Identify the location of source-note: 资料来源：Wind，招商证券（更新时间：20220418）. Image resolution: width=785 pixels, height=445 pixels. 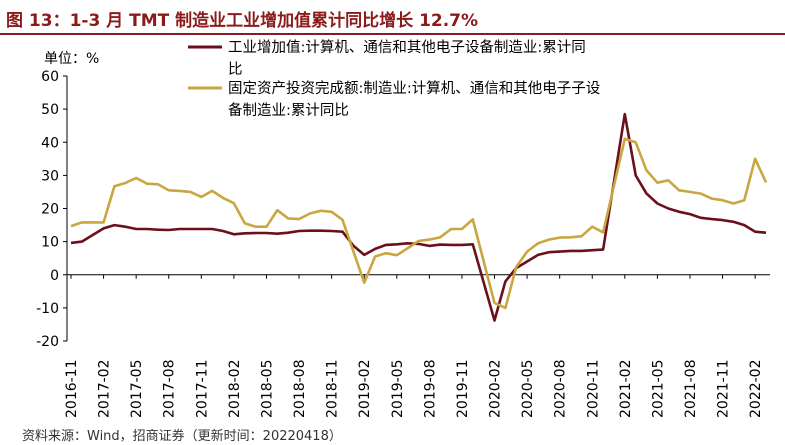
(182, 436).